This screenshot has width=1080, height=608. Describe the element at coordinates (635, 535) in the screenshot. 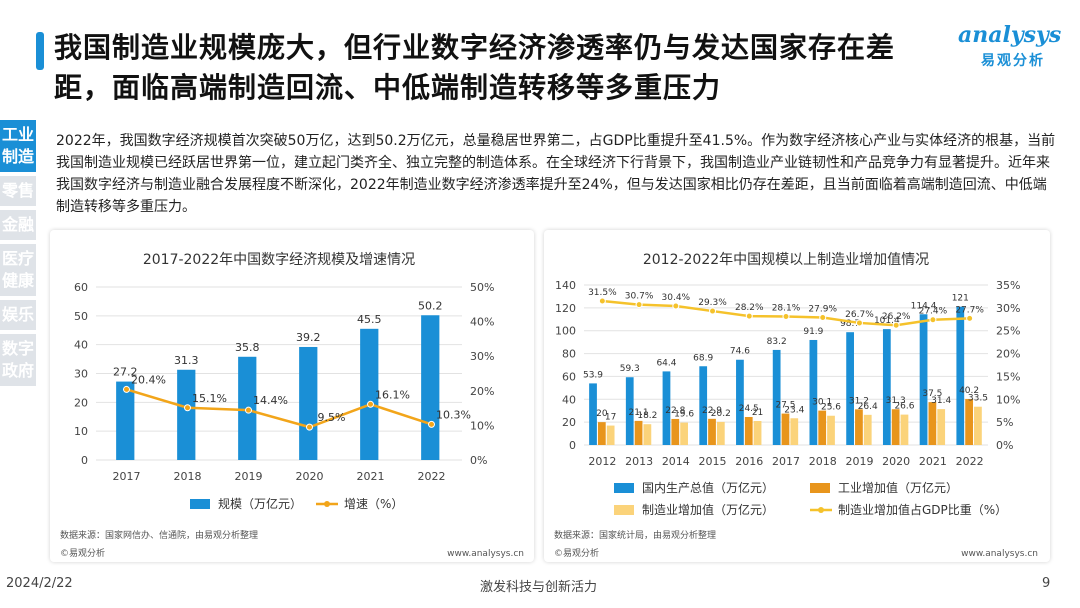

I see `chart-source: 数据来源：国家统计局，由易观分析整理` at that location.